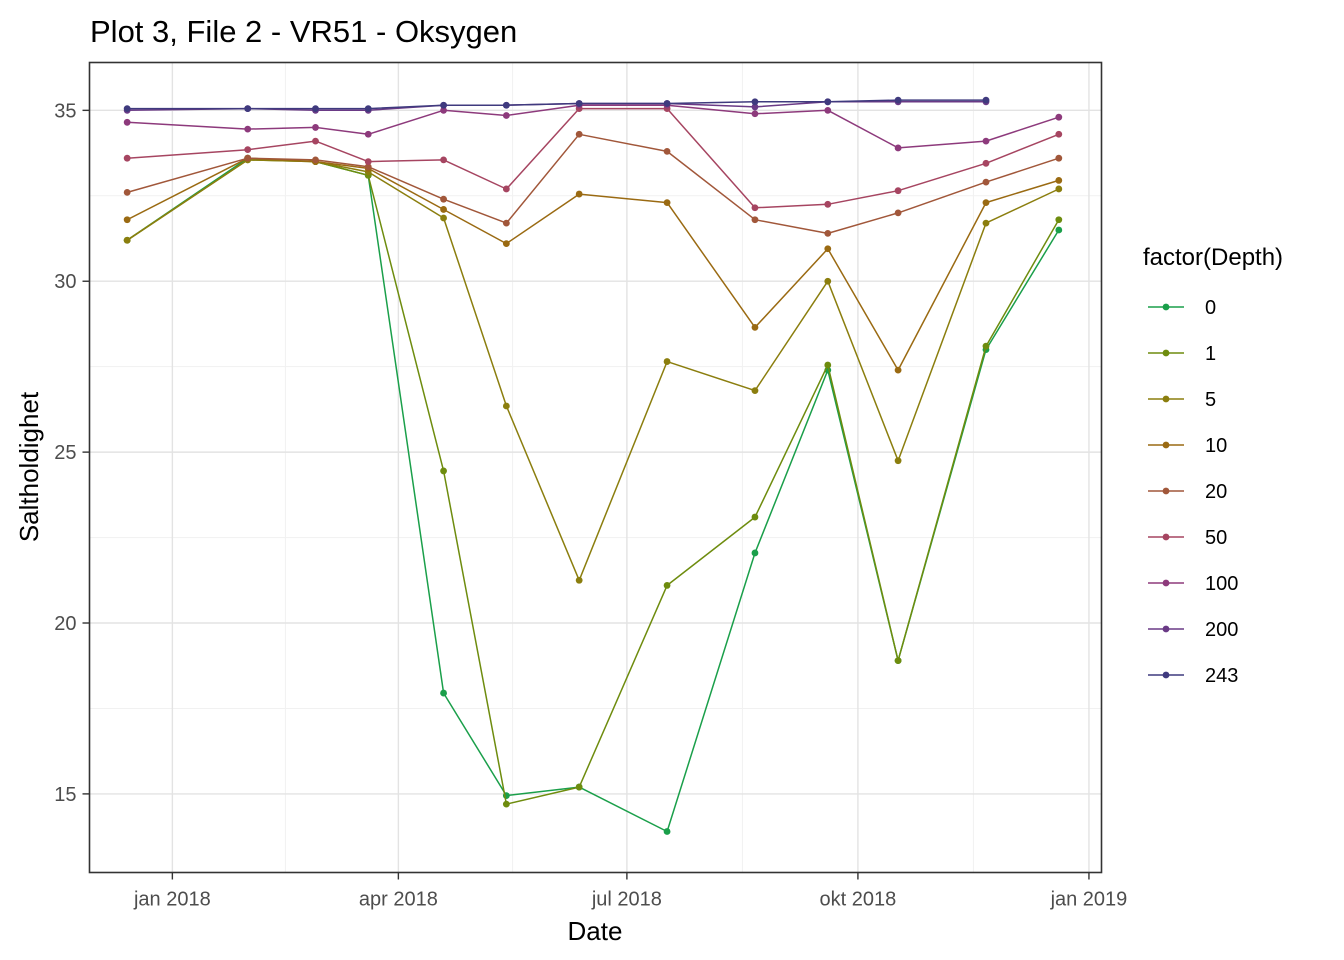 This screenshot has height=960, width=1344. Describe the element at coordinates (1221, 676) in the screenshot. I see `legend-label: 243` at that location.